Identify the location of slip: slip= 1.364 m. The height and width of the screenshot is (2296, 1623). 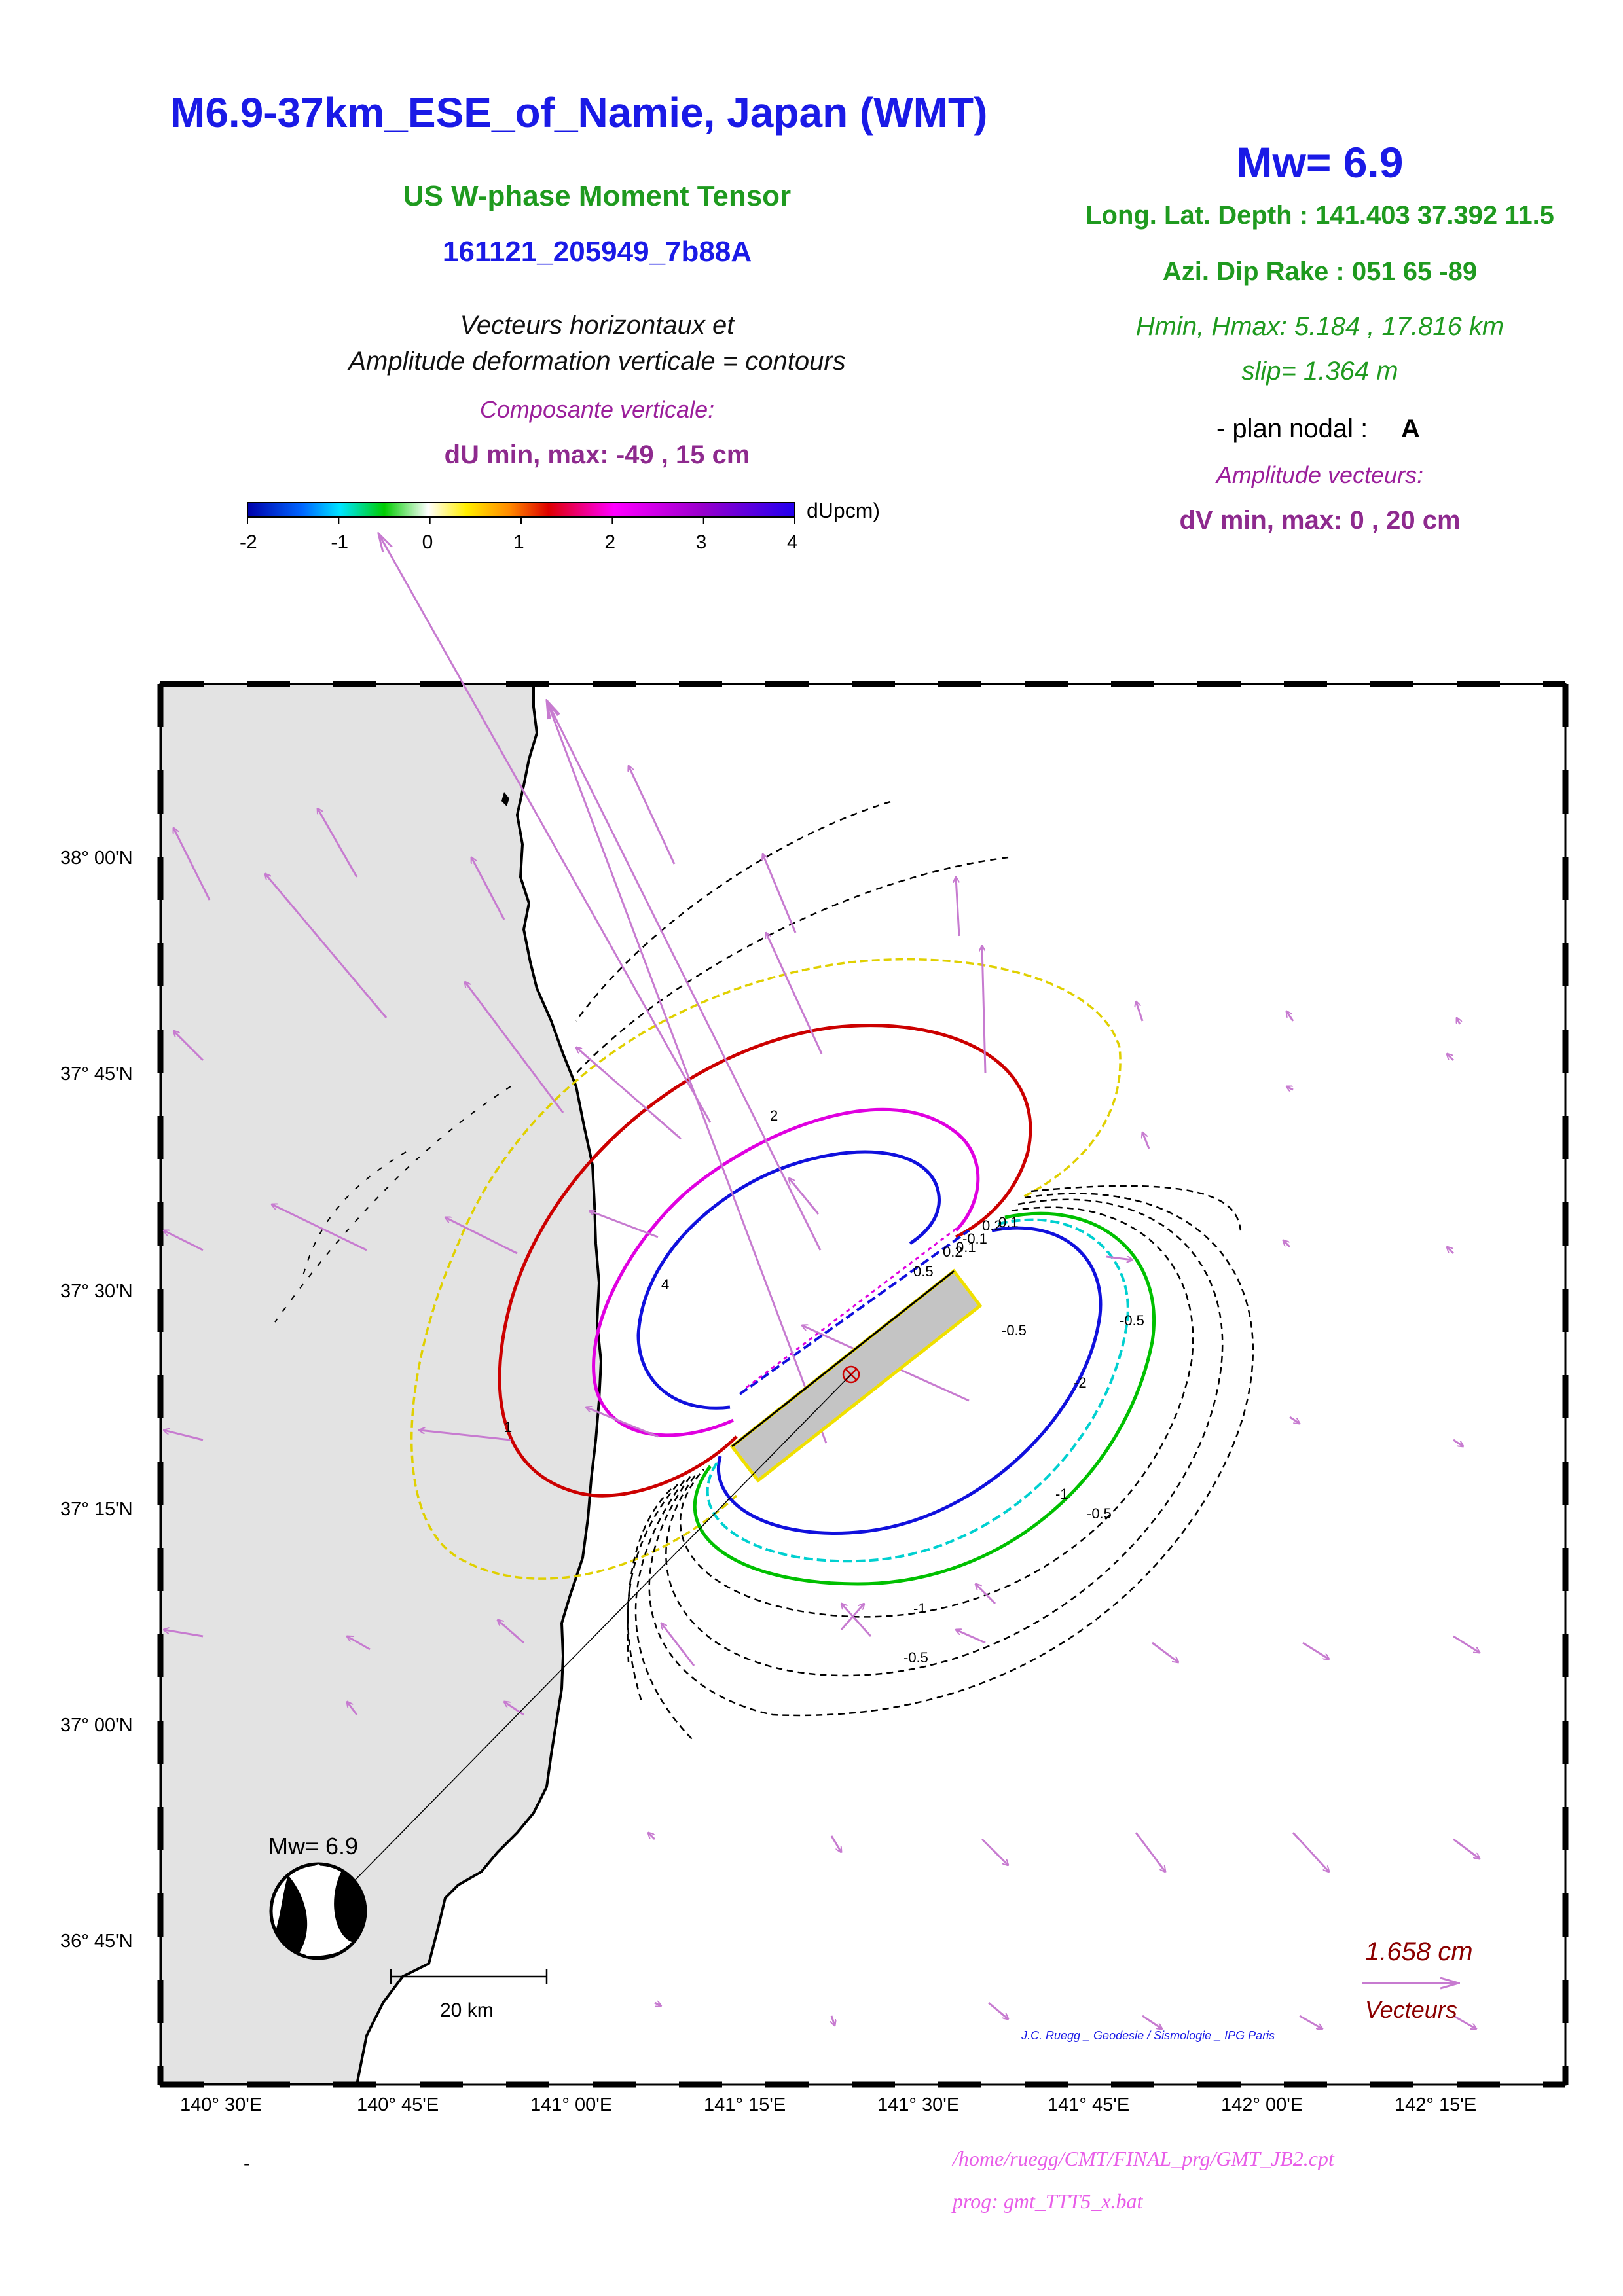
(1319, 371).